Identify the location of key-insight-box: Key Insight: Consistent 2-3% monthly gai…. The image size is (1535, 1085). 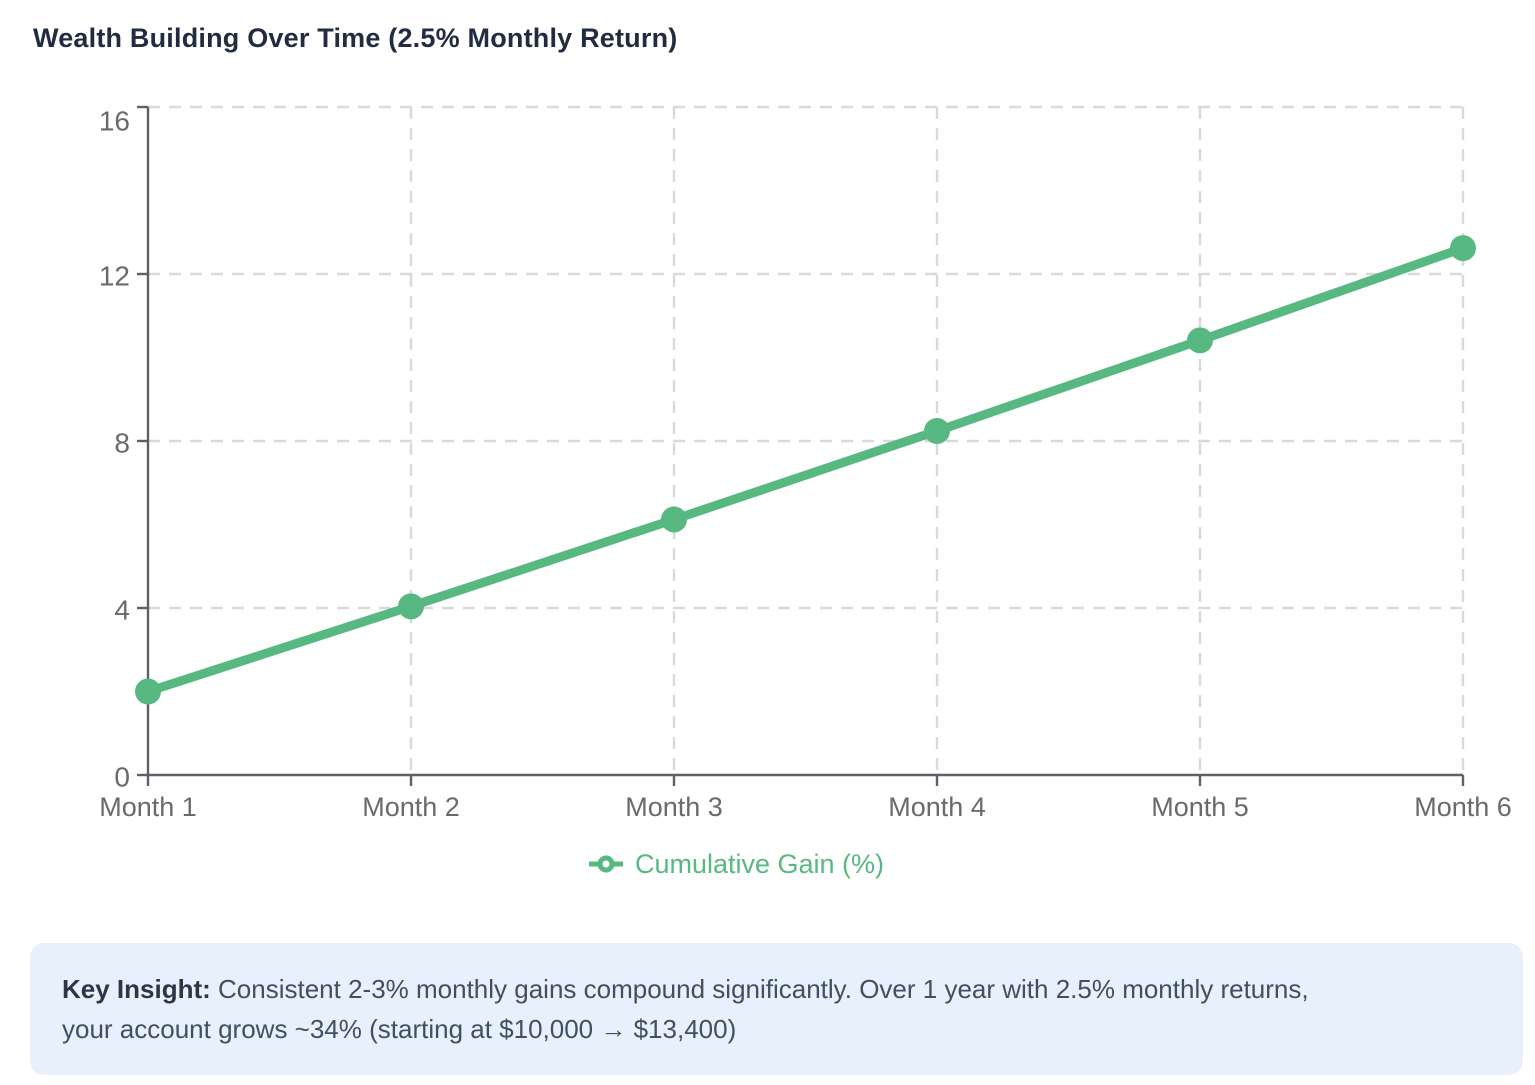
(776, 1009).